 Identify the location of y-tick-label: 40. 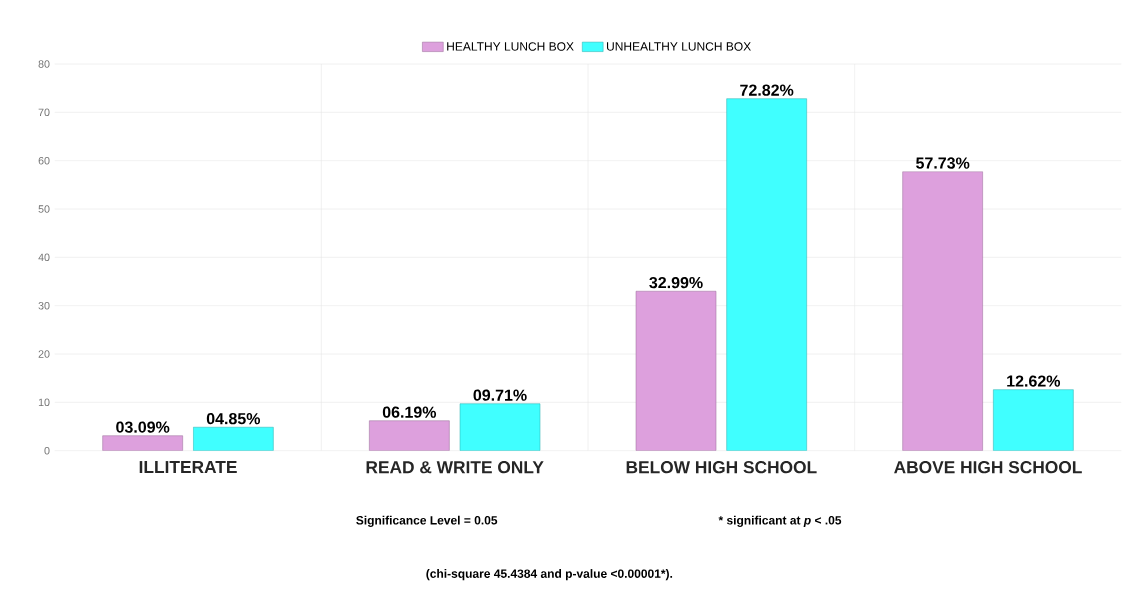
(44, 257).